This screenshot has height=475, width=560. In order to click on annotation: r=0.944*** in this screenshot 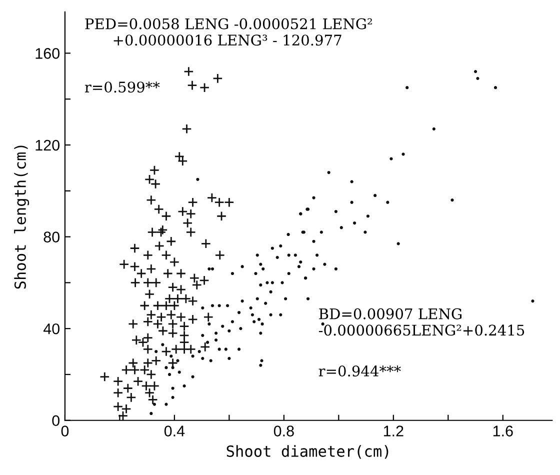, I will do `click(359, 371)`.